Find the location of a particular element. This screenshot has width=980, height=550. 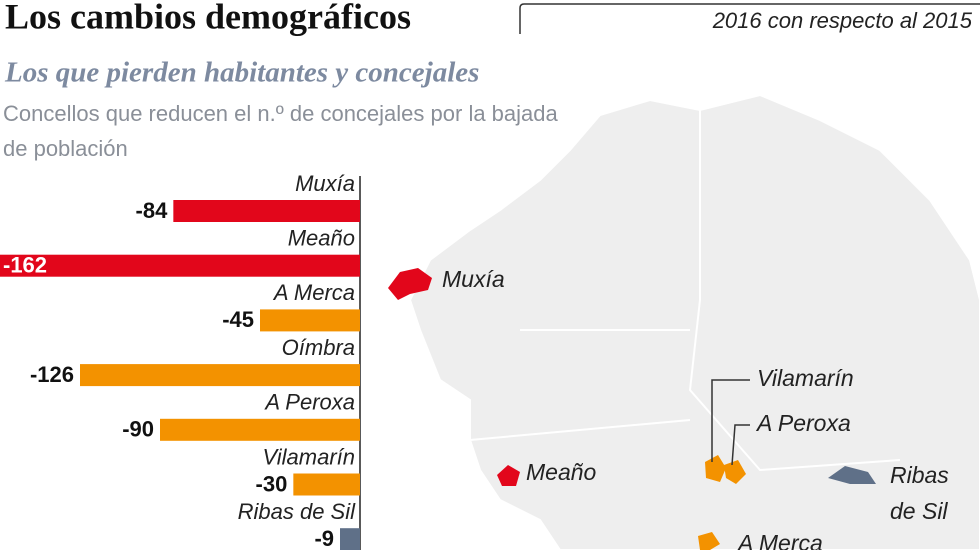

category-label: Oímbra is located at coordinates (318, 347).